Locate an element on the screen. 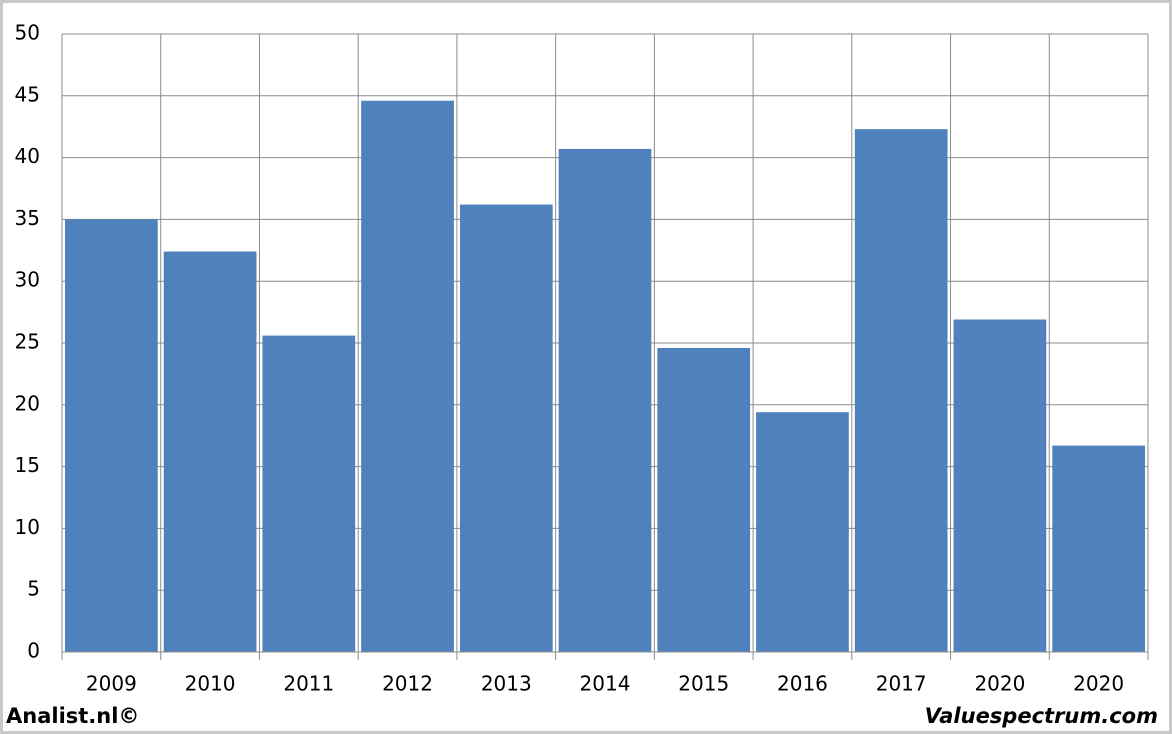  x-tick-label: 2014 is located at coordinates (605, 684).